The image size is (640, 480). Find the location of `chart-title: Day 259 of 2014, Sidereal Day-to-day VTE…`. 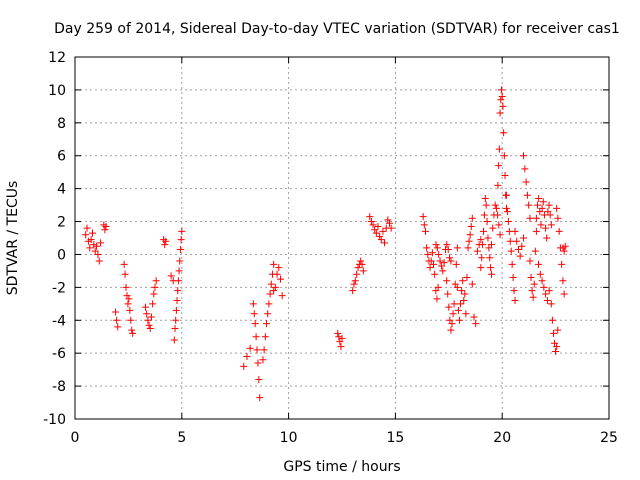

chart-title: Day 259 of 2014, Sidereal Day-to-day VTE… is located at coordinates (337, 29).